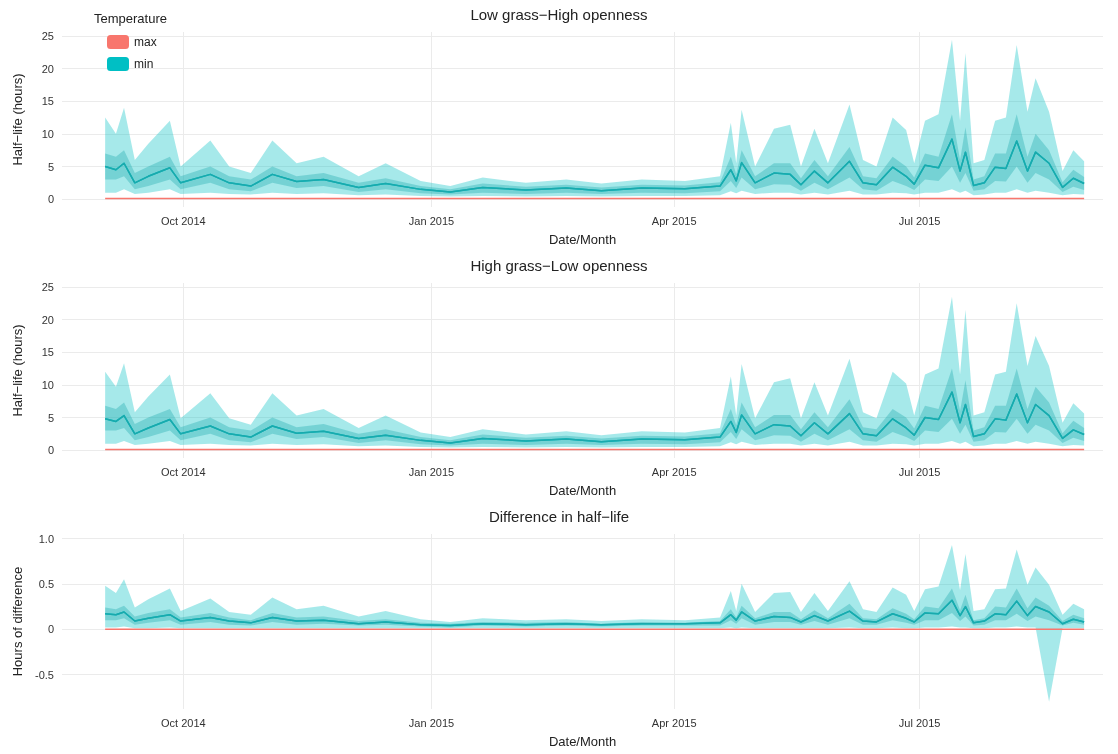  What do you see at coordinates (130, 18) in the screenshot?
I see `legend-title: Temperature` at bounding box center [130, 18].